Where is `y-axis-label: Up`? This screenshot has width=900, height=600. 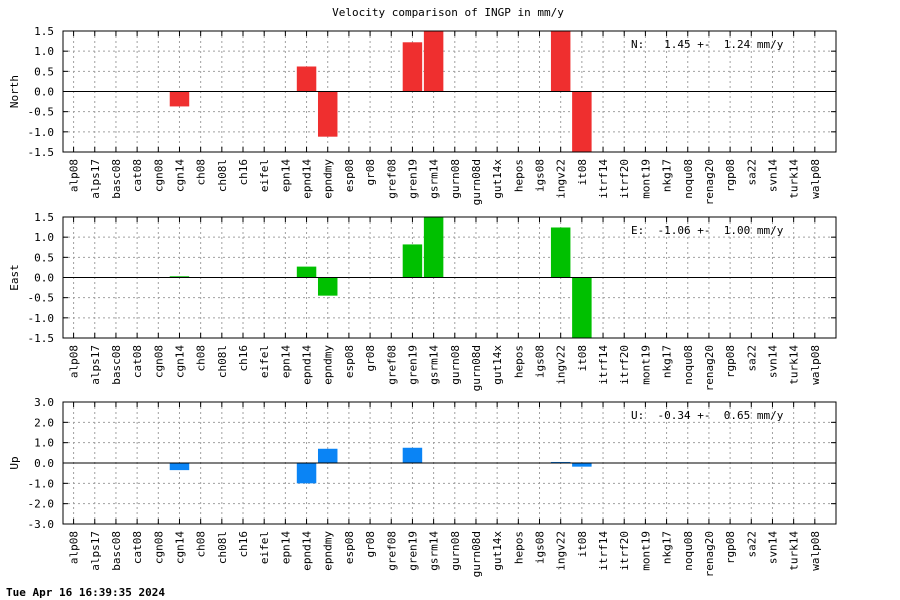 y-axis-label: Up is located at coordinates (14, 462).